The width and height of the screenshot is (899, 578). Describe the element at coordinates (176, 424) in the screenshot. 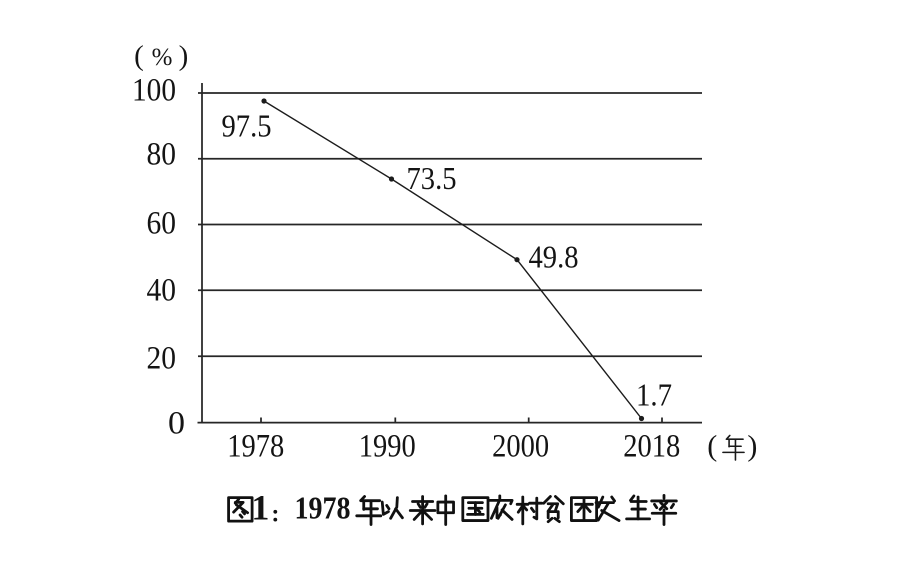

I see `svg-text: 0` at that location.